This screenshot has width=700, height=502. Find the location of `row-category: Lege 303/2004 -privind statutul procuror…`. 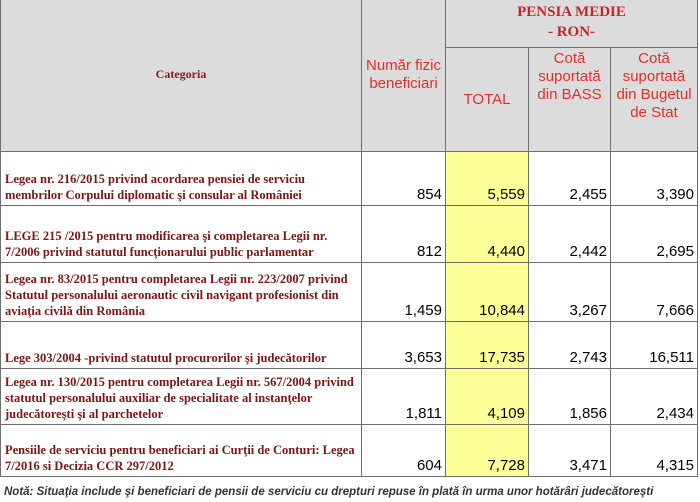

row-category: Lege 303/2004 -privind statutul procuror… is located at coordinates (181, 345).